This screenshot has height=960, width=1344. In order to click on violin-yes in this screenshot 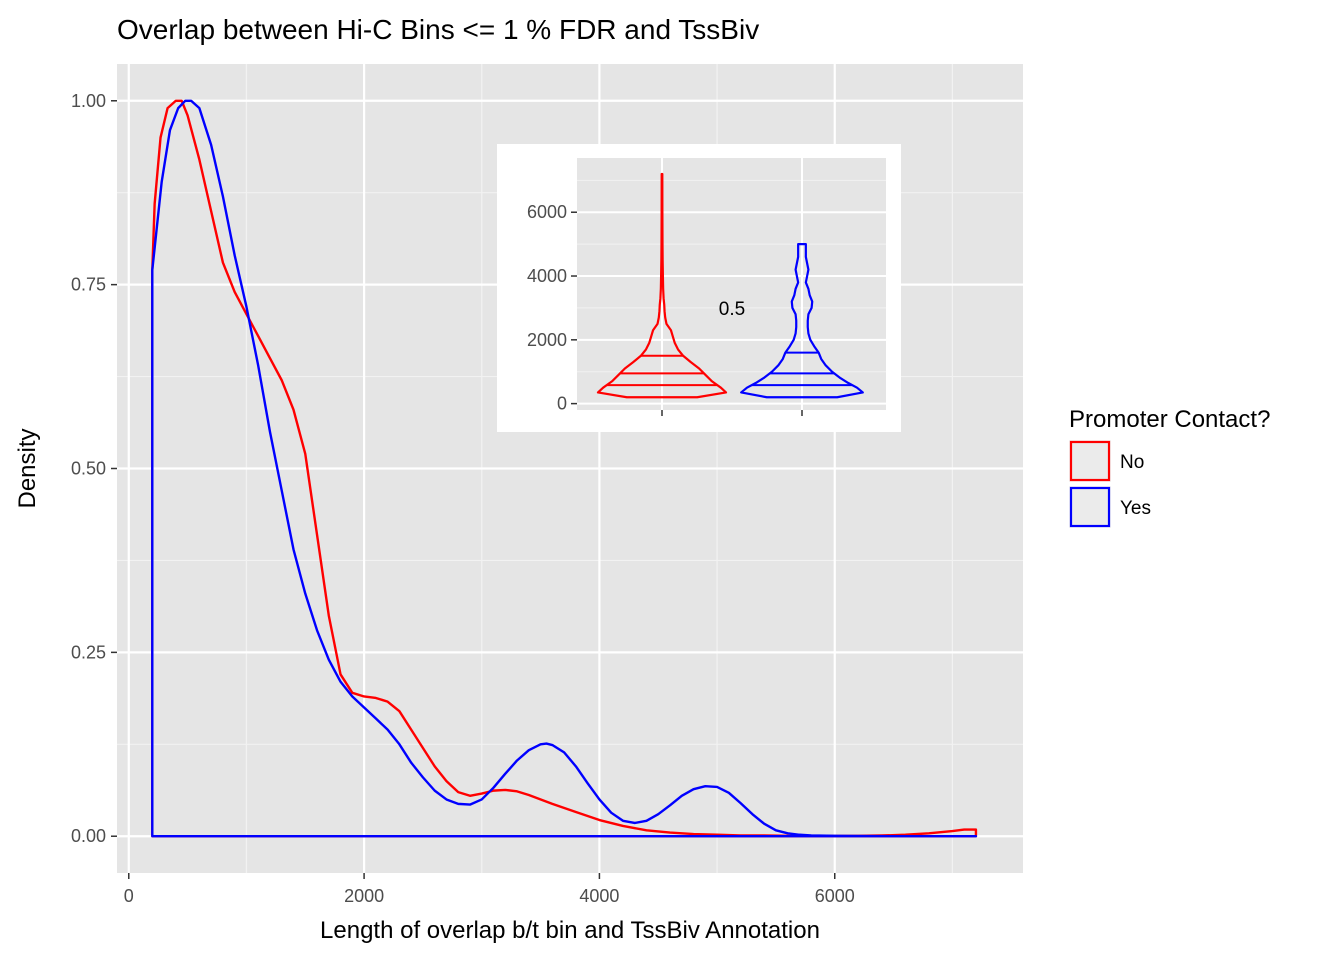, I will do `click(802, 321)`.